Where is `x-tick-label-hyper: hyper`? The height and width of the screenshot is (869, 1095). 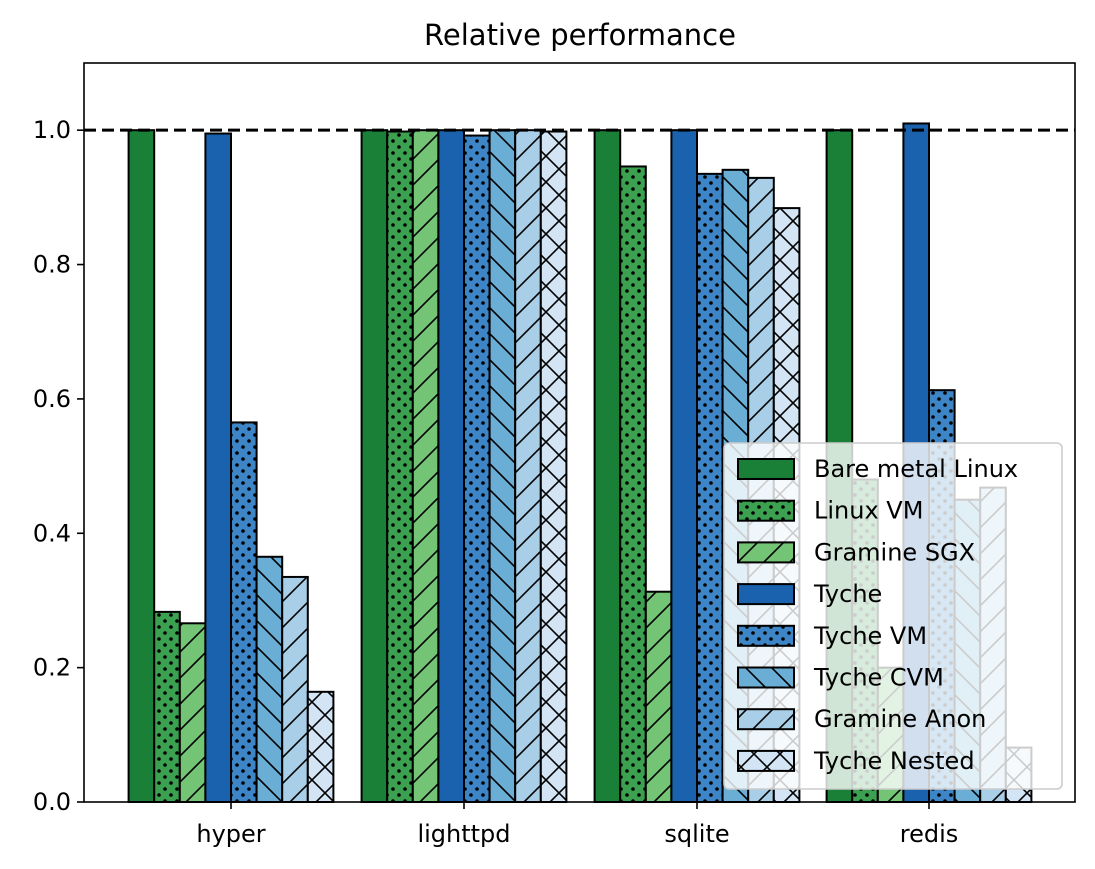 x-tick-label-hyper: hyper is located at coordinates (230, 834).